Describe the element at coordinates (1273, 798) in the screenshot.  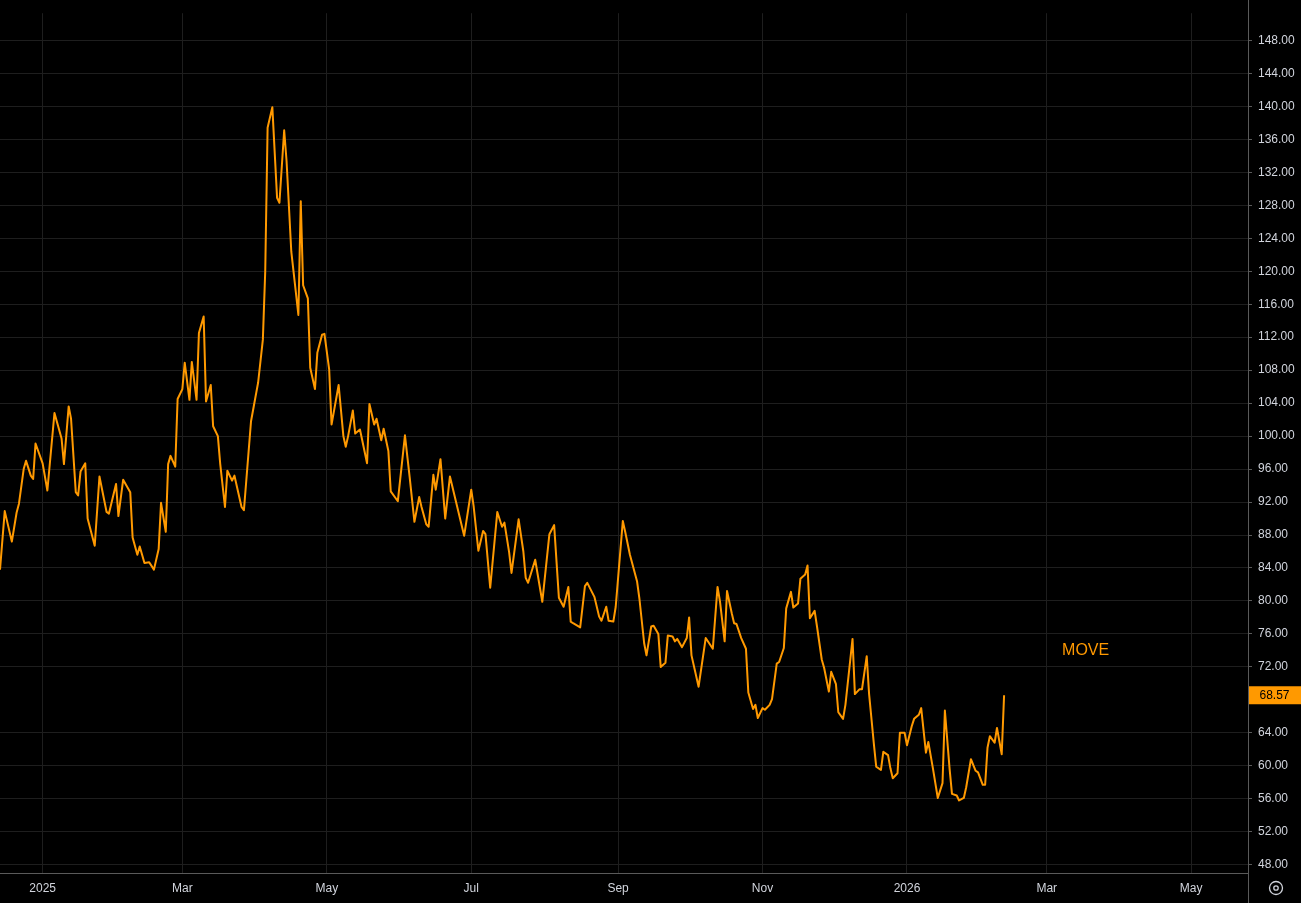
I see `y-tick-label: 56.00` at that location.